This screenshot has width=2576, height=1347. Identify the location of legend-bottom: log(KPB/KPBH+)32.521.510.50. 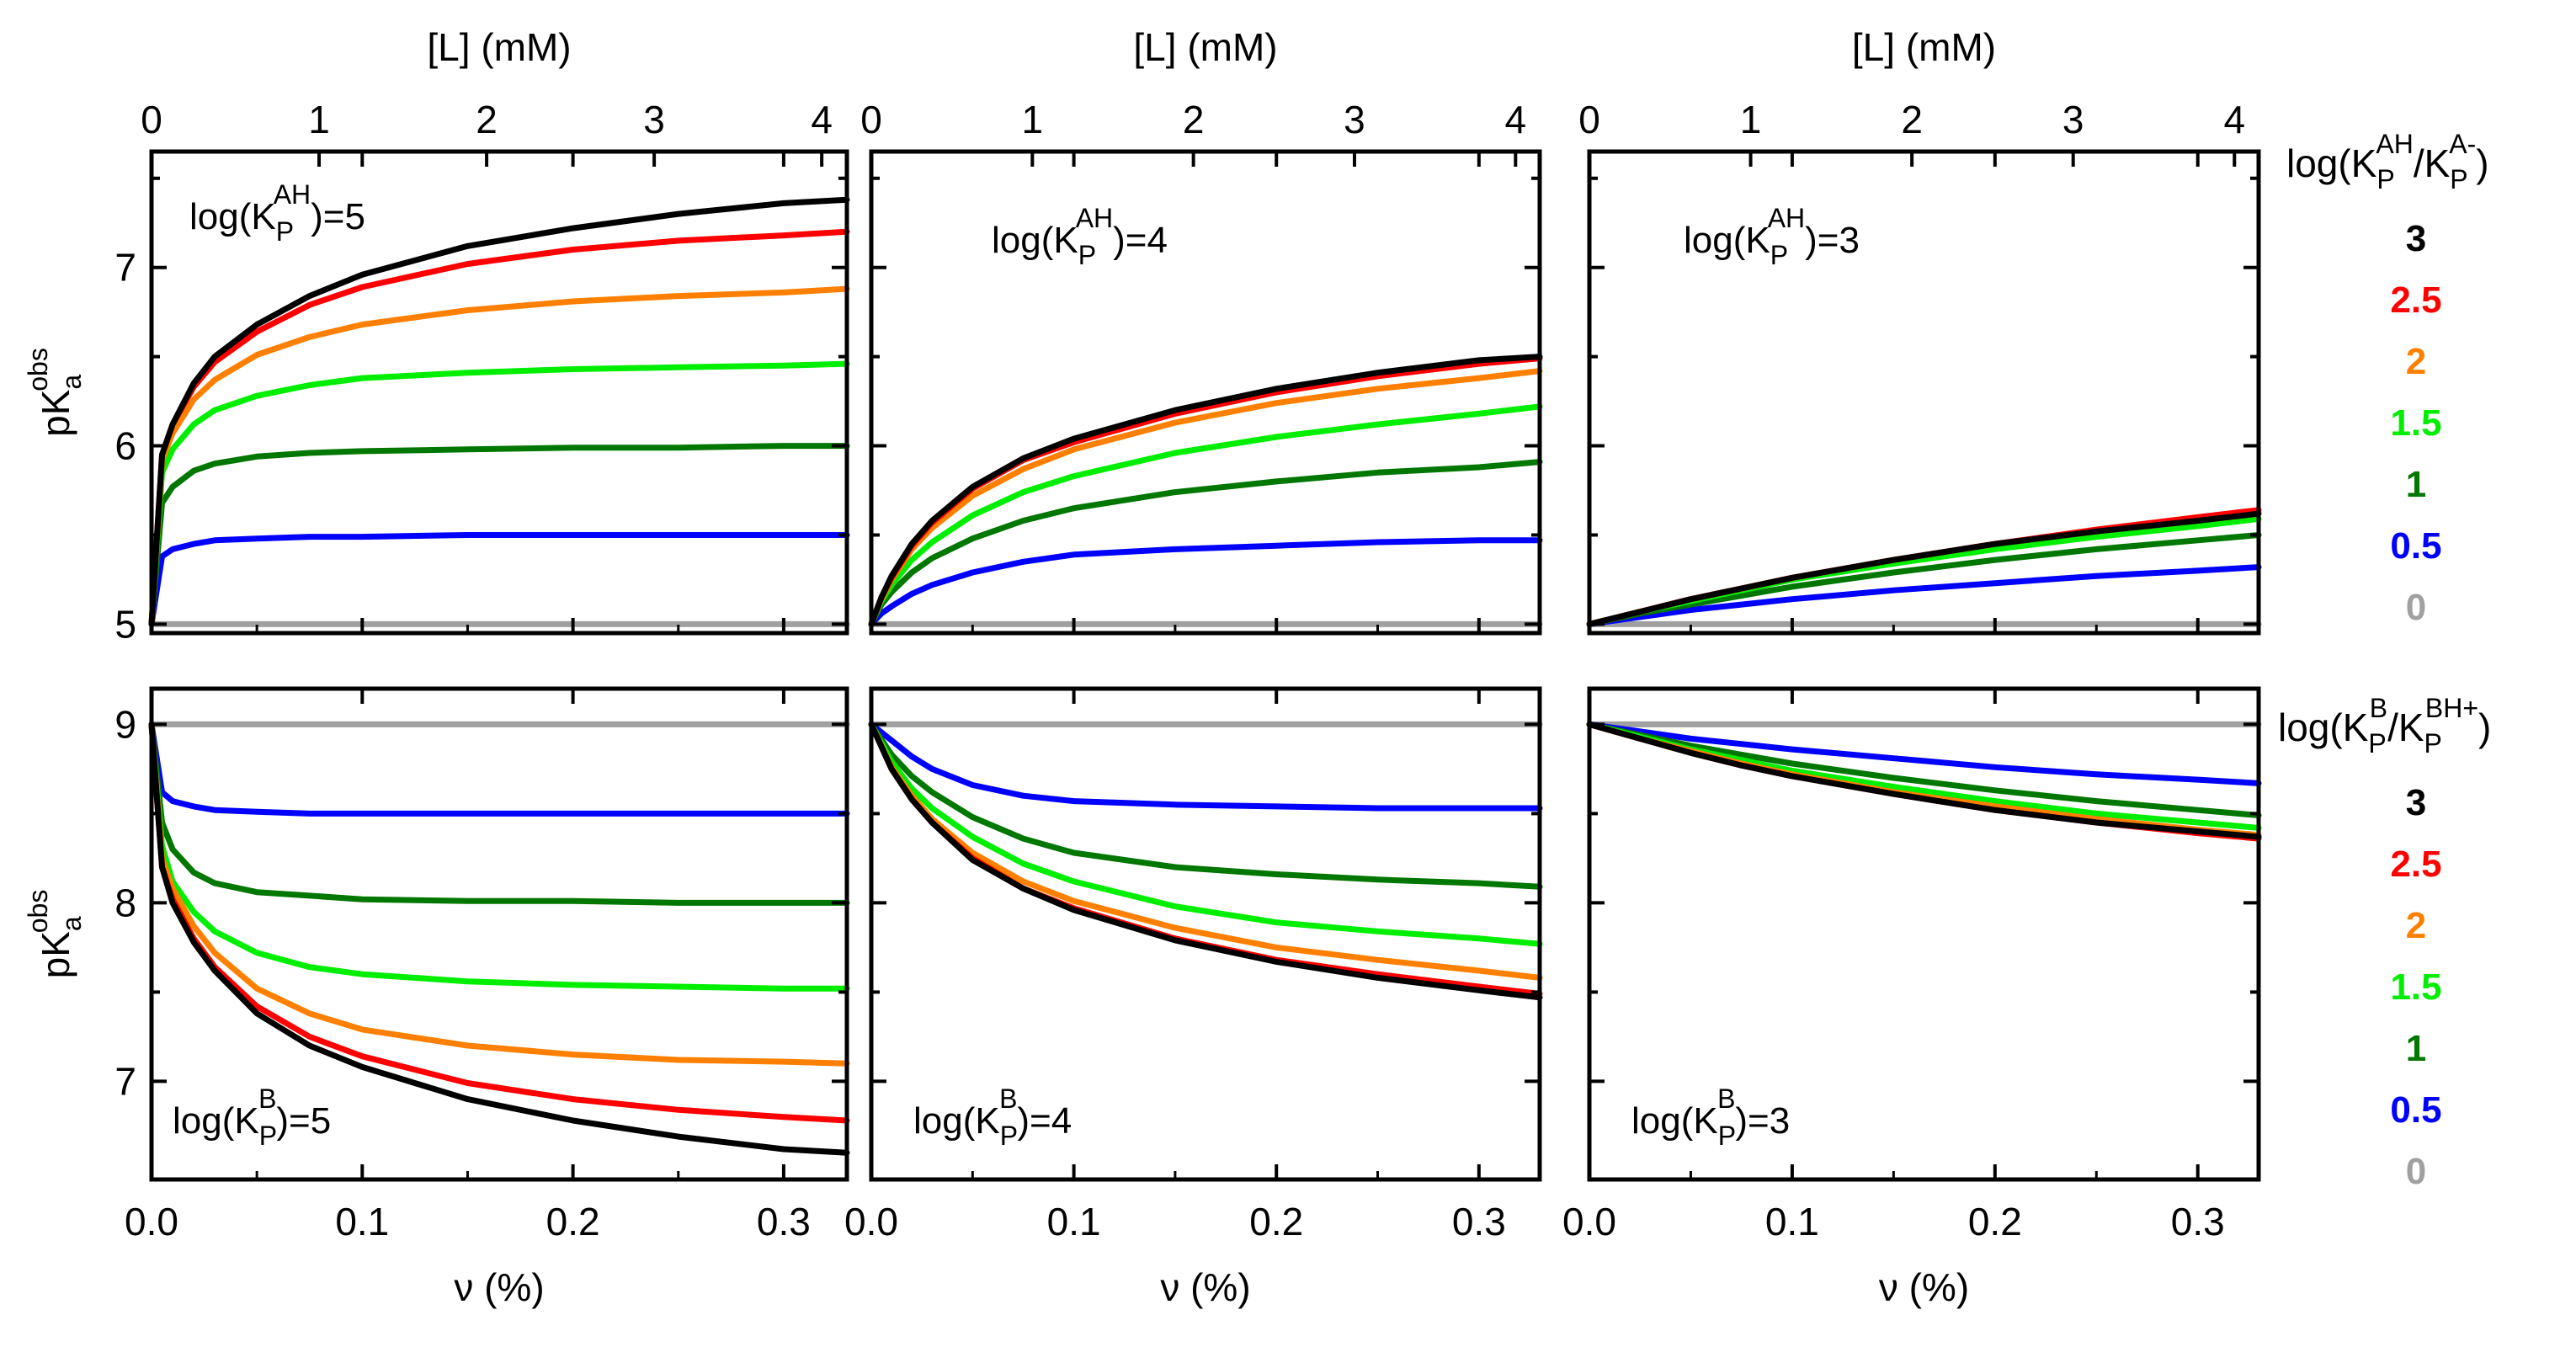
(2385, 942).